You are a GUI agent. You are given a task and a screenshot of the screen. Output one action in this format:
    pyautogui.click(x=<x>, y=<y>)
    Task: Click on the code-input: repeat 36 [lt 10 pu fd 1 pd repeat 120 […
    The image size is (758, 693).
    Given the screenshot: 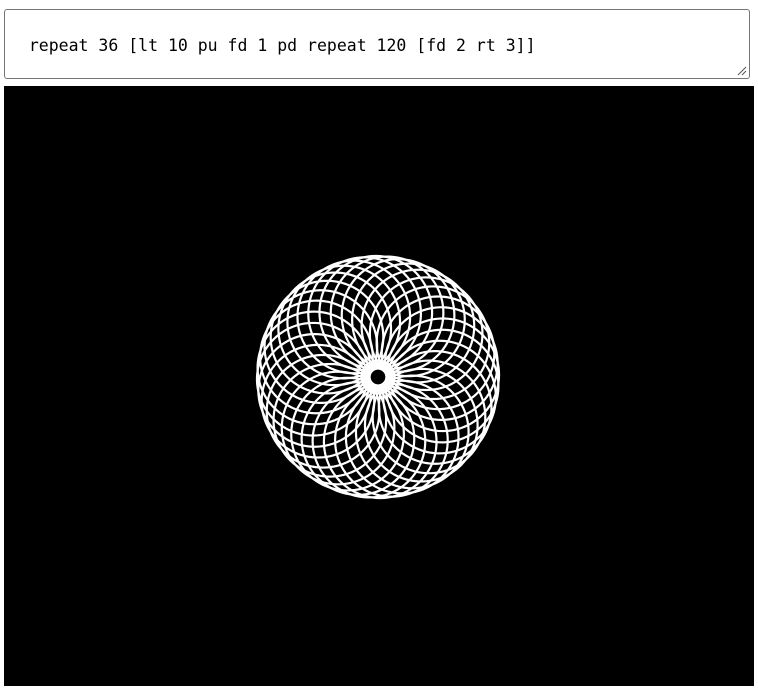 What is the action you would take?
    pyautogui.click(x=377, y=44)
    